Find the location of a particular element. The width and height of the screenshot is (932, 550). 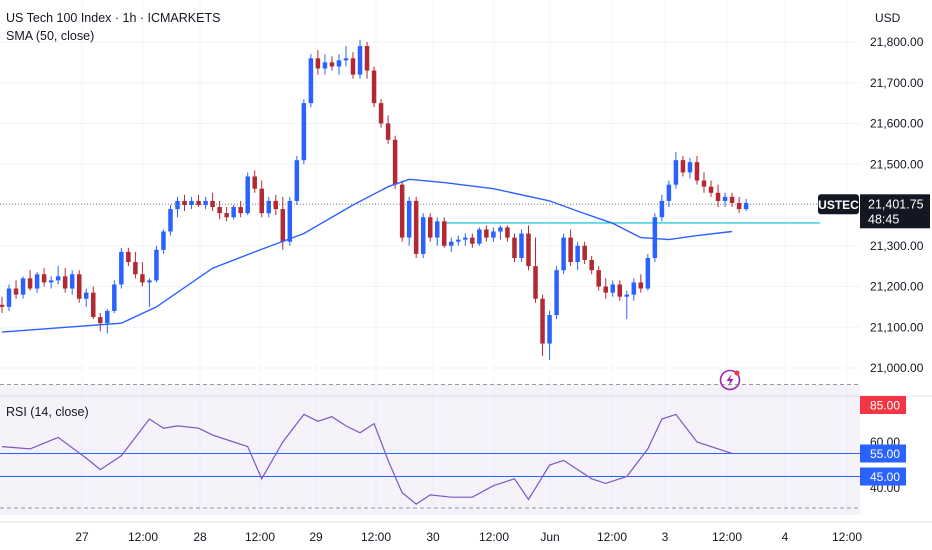

lightning-bolt-icon is located at coordinates (730, 380).